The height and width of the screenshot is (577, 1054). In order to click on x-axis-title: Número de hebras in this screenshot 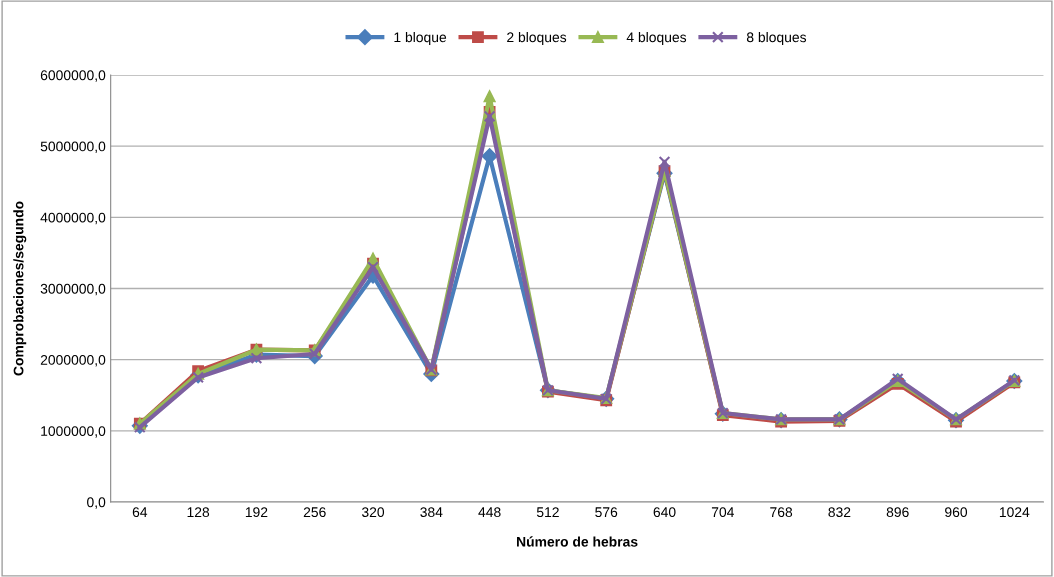, I will do `click(577, 541)`.